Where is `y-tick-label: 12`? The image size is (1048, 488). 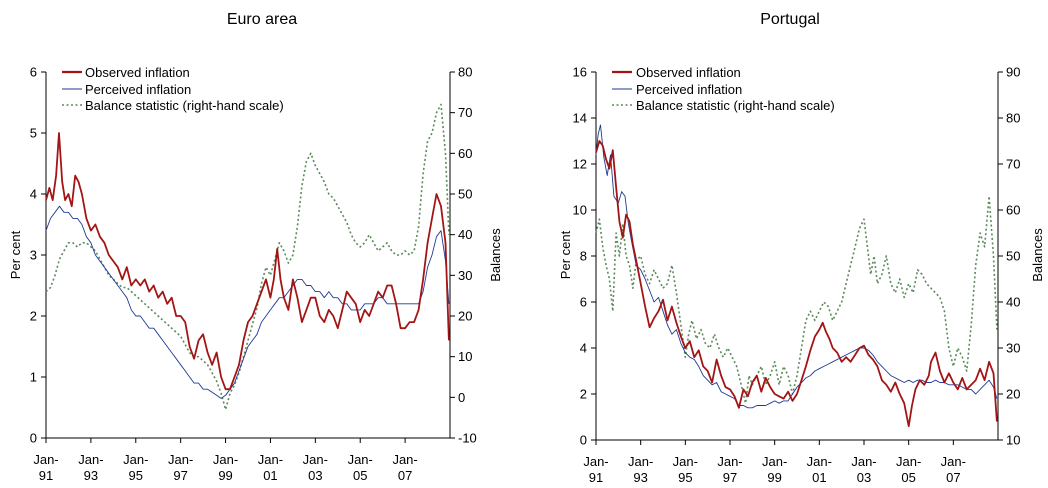 y-tick-label: 12 is located at coordinates (580, 164).